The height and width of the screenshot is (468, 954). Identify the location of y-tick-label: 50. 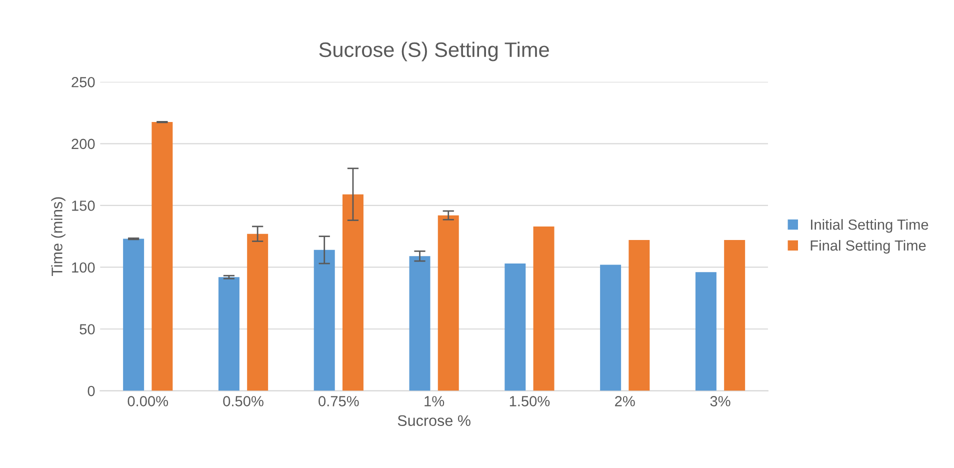
(87, 329).